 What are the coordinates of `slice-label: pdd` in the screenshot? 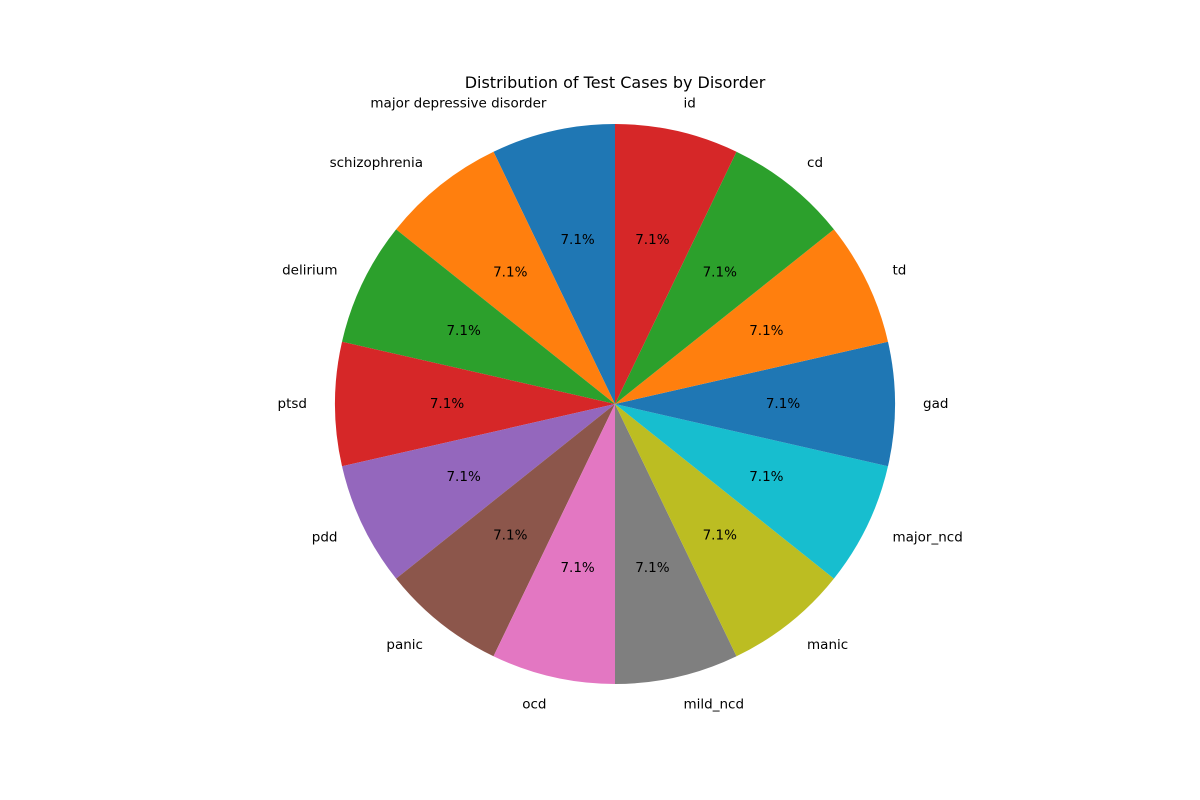 It's located at (325, 538).